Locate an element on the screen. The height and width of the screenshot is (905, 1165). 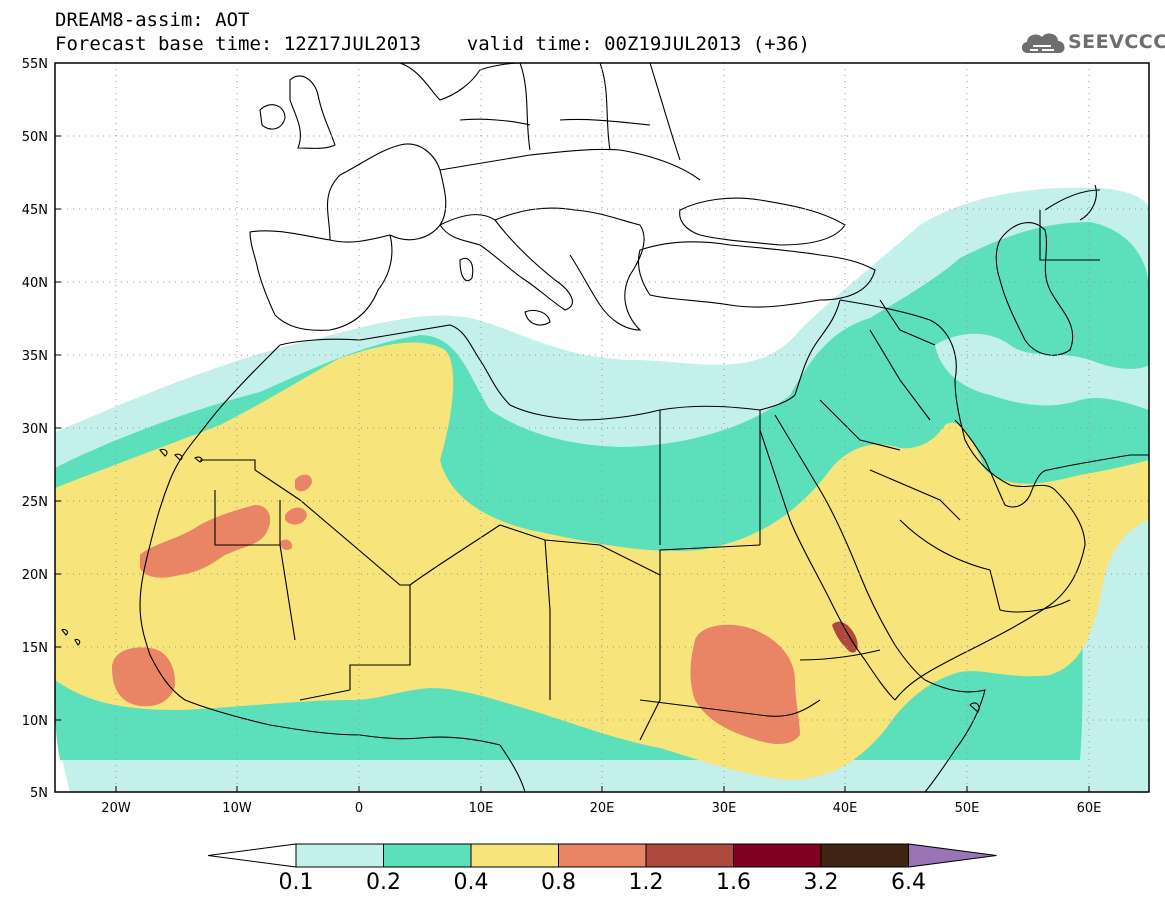
colorbar-level-label: 6.4 is located at coordinates (908, 882).